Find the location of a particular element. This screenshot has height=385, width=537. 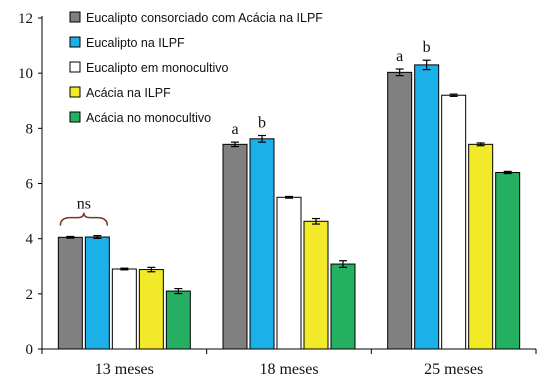

y-tick-label: 4 is located at coordinates (30, 240).